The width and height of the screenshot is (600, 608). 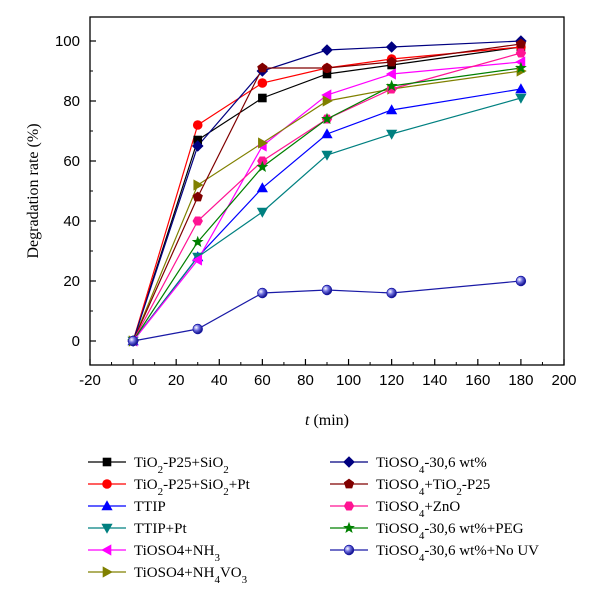 What do you see at coordinates (348, 380) in the screenshot?
I see `x-tick-label-6: 100` at bounding box center [348, 380].